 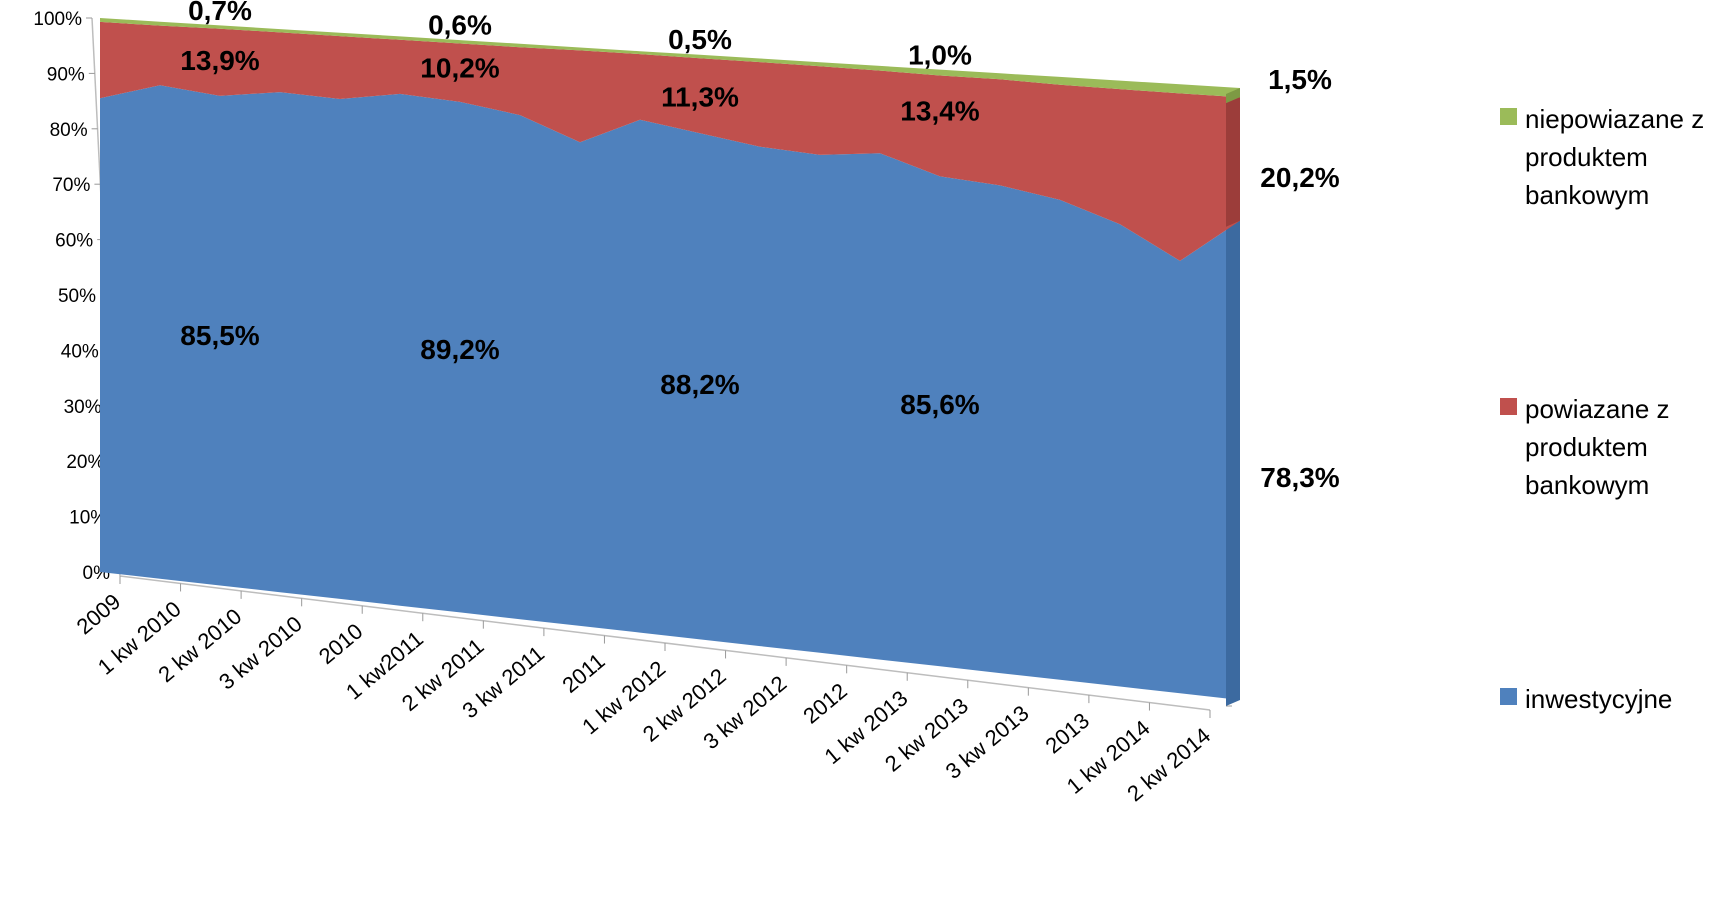 I want to click on data-label: 85,5%, so click(x=219, y=335).